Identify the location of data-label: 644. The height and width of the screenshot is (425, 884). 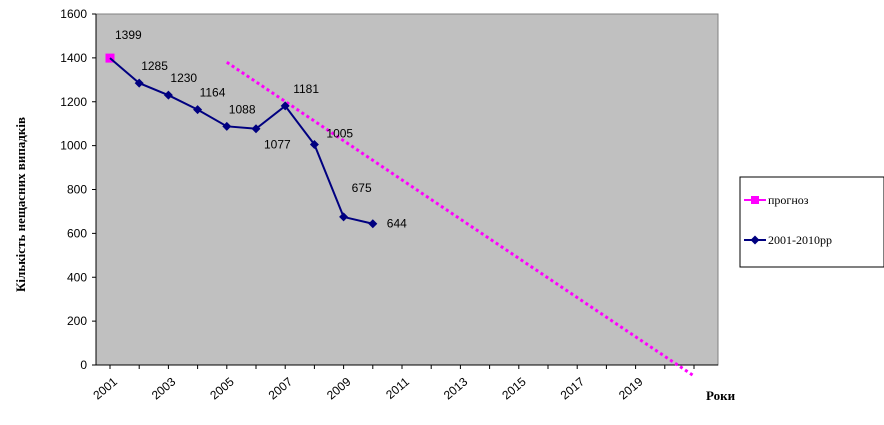
(397, 224).